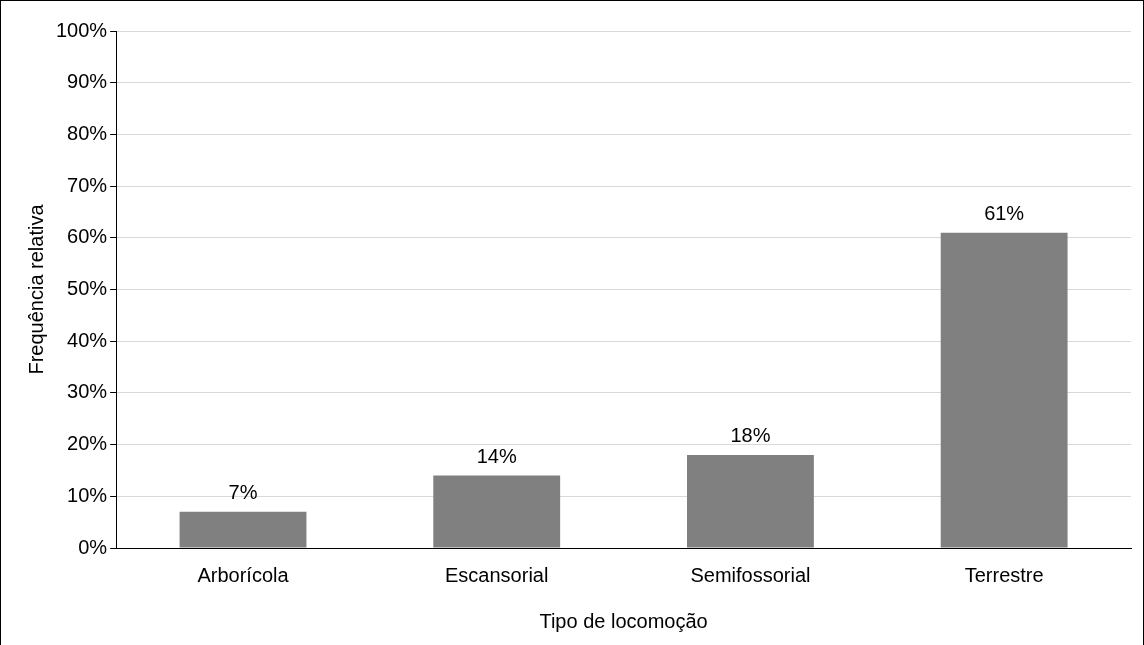 The image size is (1144, 645). I want to click on y-tick-label: 30%, so click(87, 391).